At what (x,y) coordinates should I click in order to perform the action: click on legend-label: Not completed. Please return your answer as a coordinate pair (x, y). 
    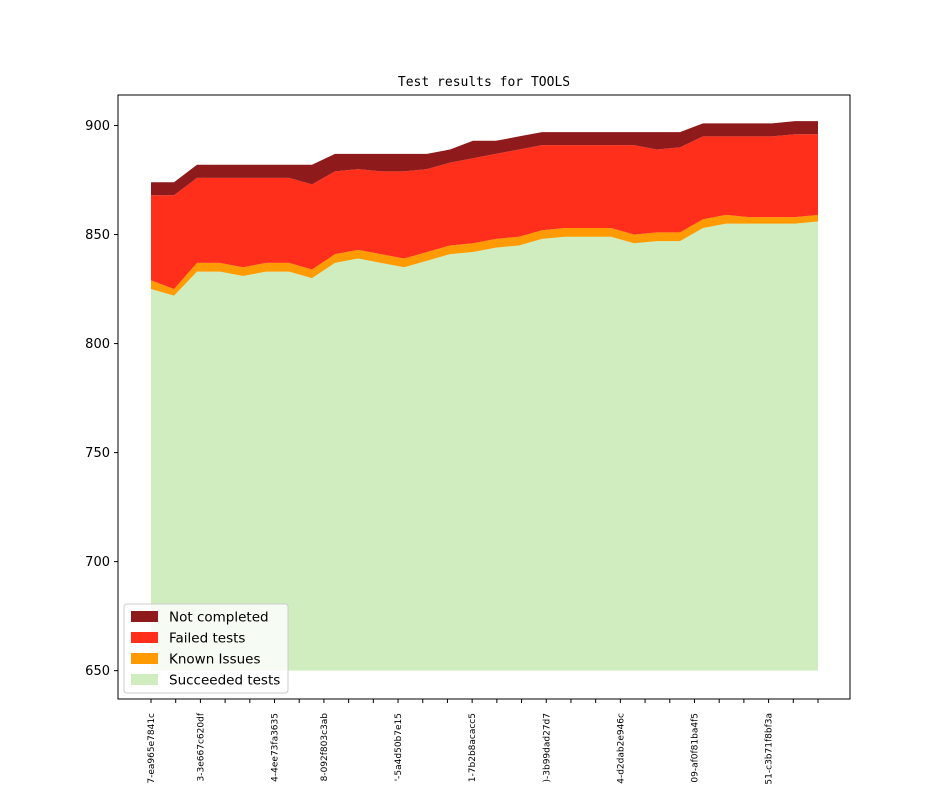
    Looking at the image, I should click on (219, 618).